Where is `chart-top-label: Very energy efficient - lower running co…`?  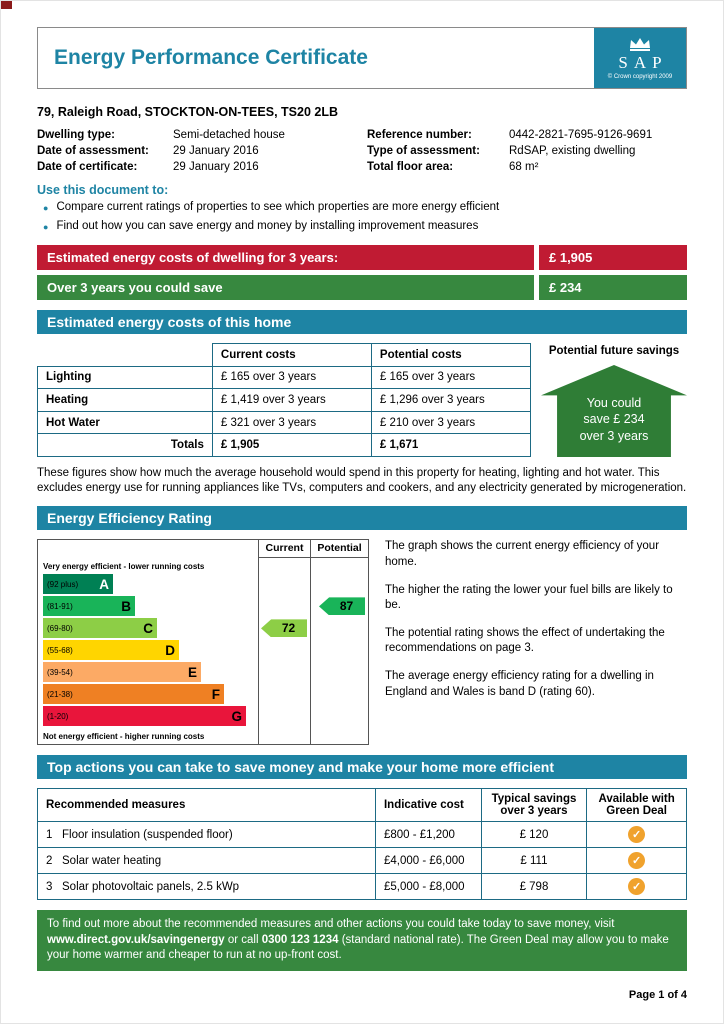 chart-top-label: Very energy efficient - lower running co… is located at coordinates (124, 567).